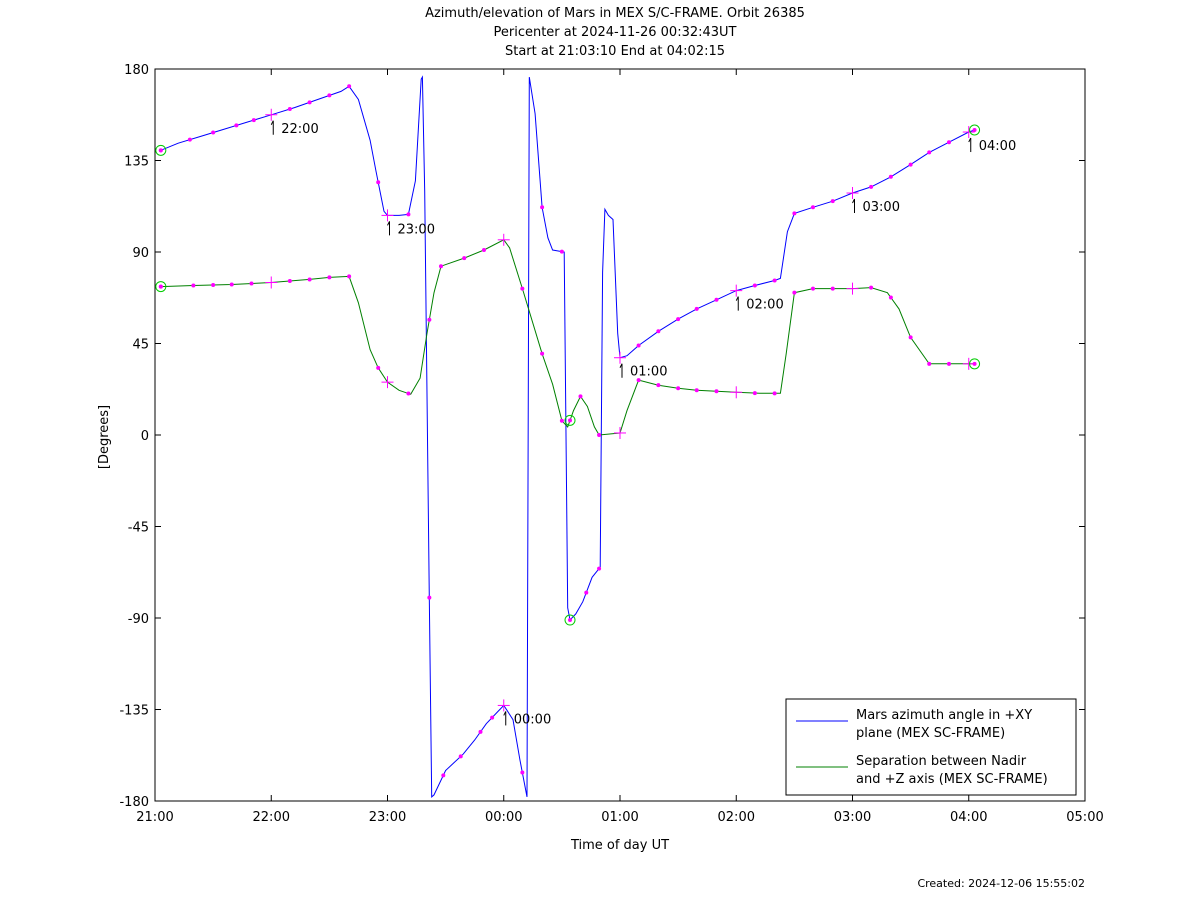 Image resolution: width=1200 pixels, height=901 pixels. What do you see at coordinates (997, 146) in the screenshot?
I see `annotation-label: 04:00` at bounding box center [997, 146].